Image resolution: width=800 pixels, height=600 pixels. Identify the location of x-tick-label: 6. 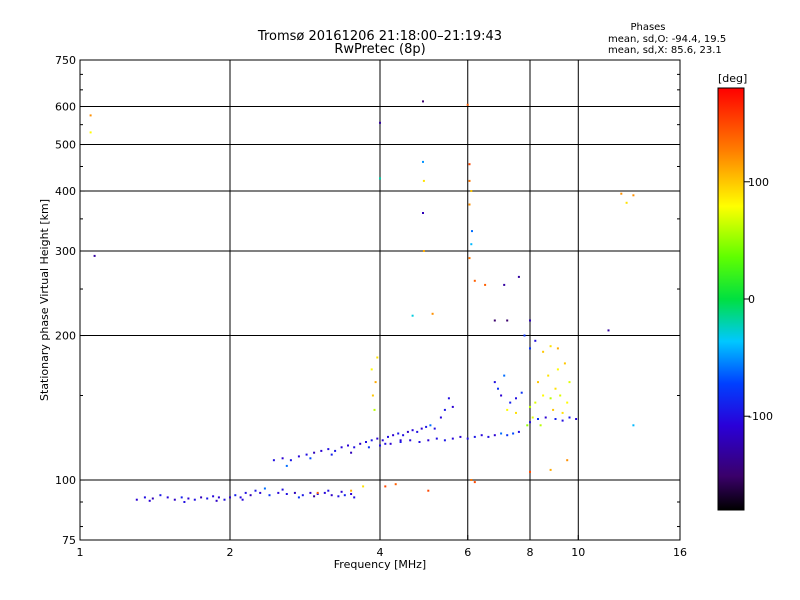
(467, 552).